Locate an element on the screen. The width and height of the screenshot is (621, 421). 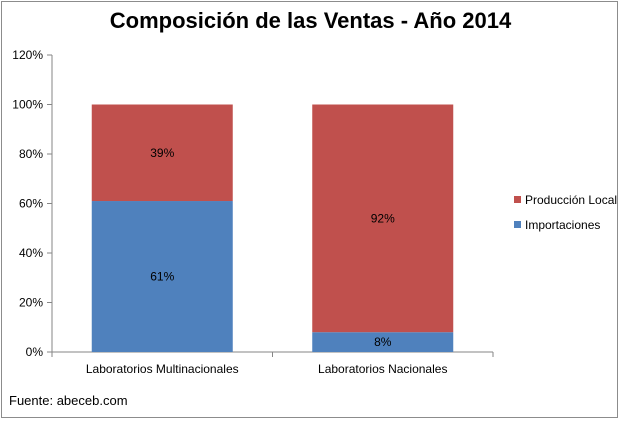
y-tick-label: 20% is located at coordinates (31, 303).